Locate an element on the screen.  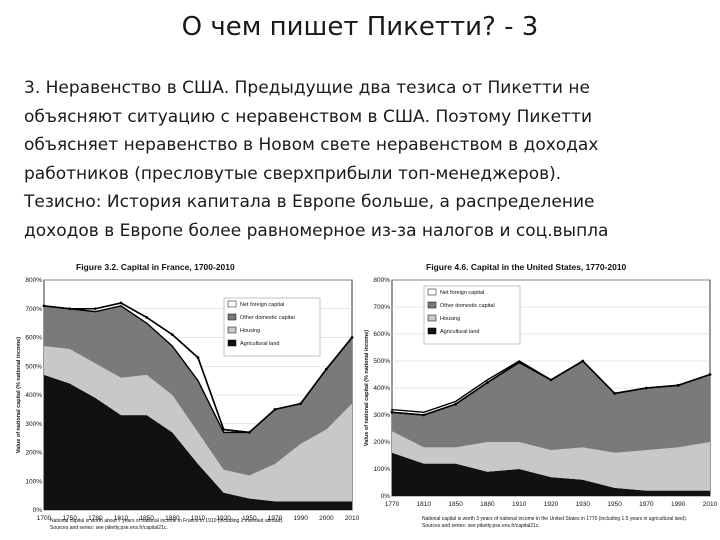
x-tick-label: 1930 is located at coordinates (583, 504).